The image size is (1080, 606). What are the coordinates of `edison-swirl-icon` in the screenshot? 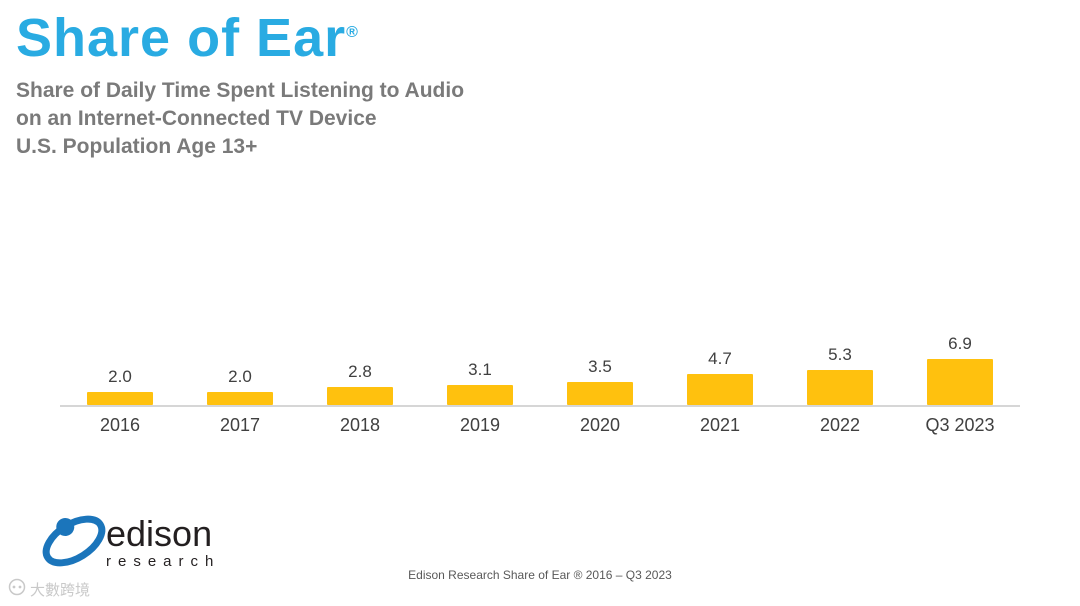 It's located at (76, 542).